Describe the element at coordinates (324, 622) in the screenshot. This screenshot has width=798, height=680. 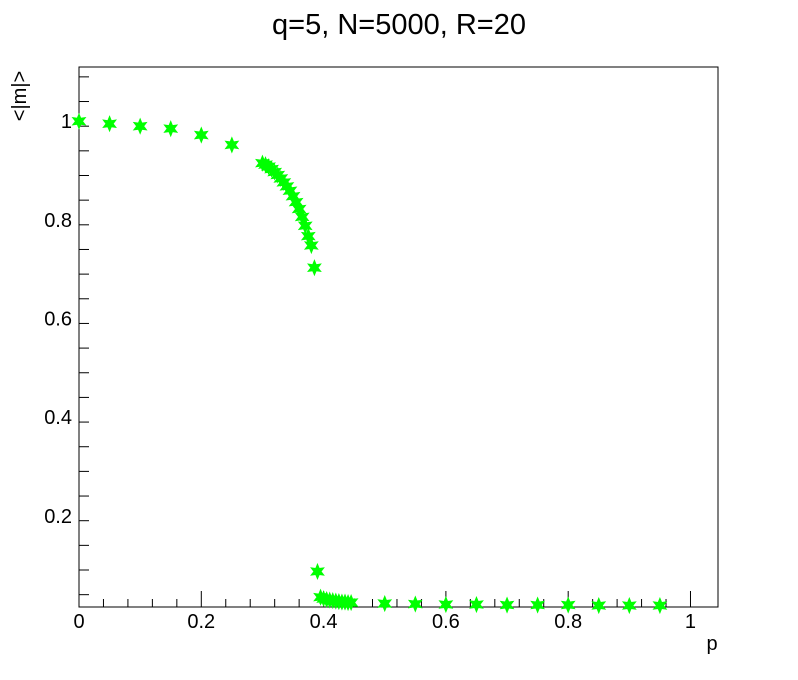
I see `x-tick-label: 0.4` at that location.